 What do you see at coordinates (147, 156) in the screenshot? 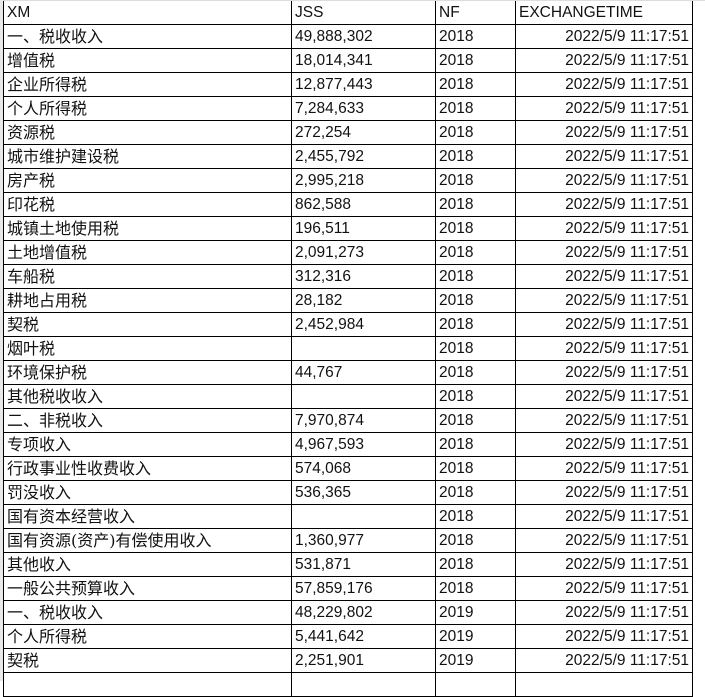
I see `cell-xm: 城市维护建设税` at bounding box center [147, 156].